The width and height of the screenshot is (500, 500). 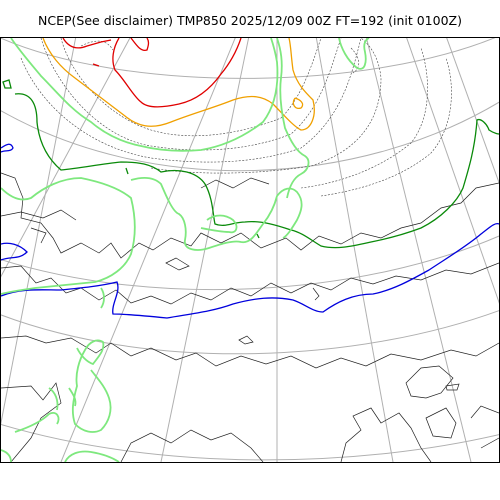 I want to click on isotherm-red-group, so click(x=152, y=73).